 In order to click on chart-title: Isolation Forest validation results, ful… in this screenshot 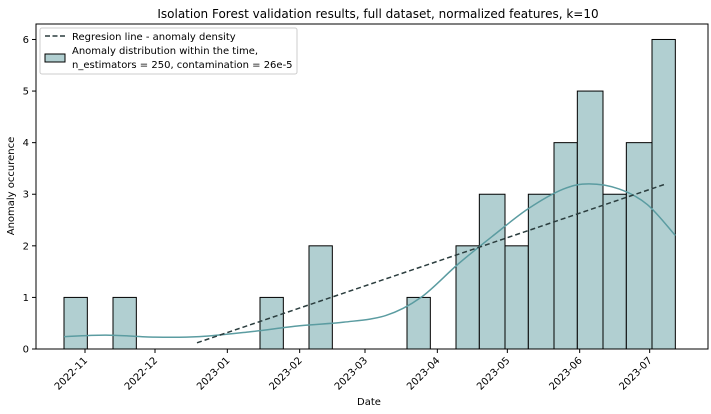, I will do `click(377, 14)`.